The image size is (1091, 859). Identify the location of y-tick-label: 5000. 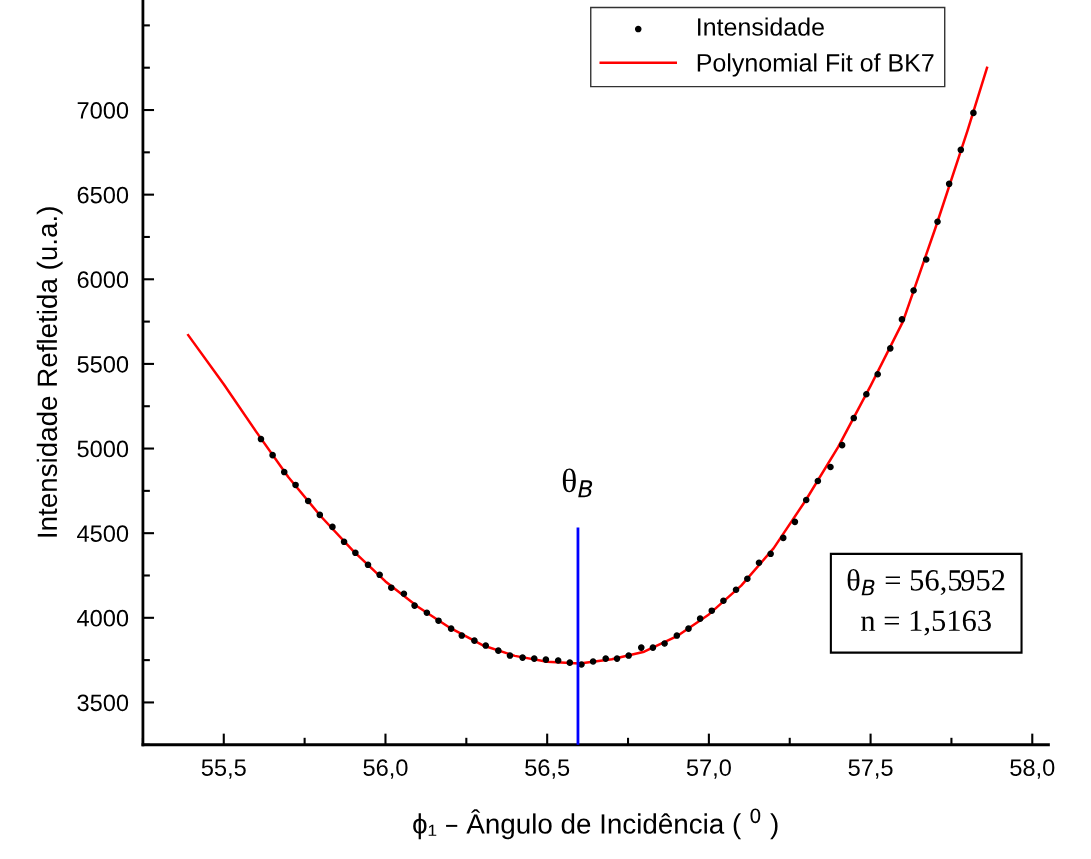
(103, 449).